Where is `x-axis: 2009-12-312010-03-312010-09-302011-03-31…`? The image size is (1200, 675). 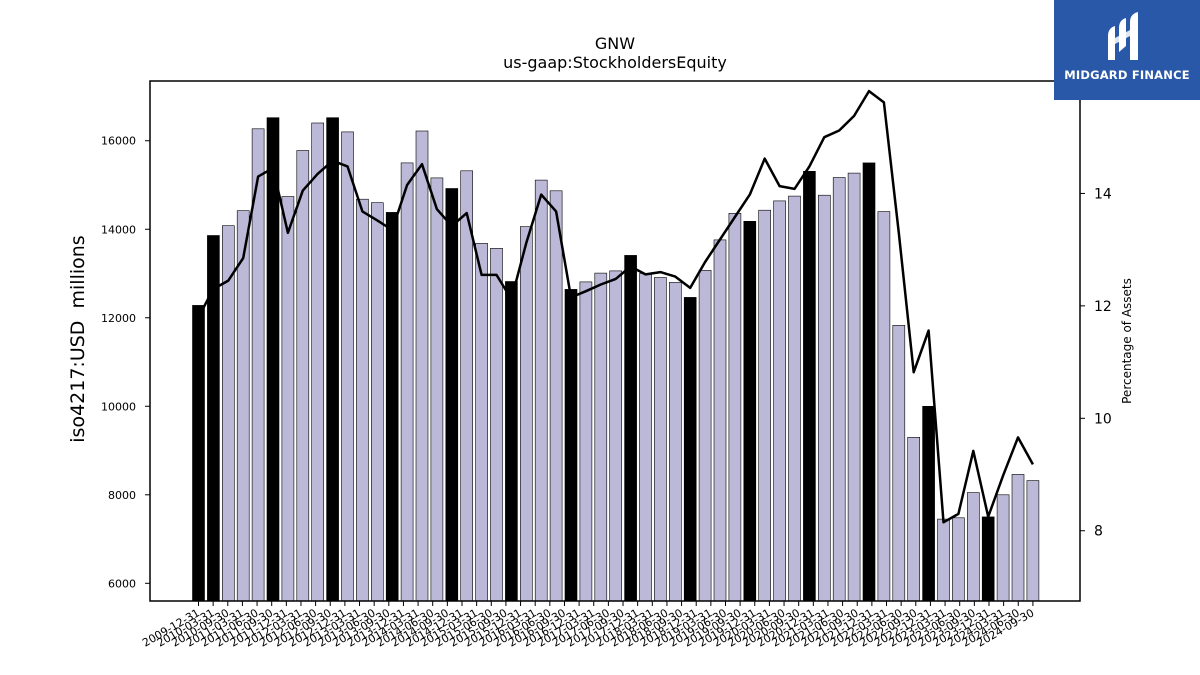 x-axis: 2009-12-312010-03-312010-09-302011-03-31… is located at coordinates (588, 625).